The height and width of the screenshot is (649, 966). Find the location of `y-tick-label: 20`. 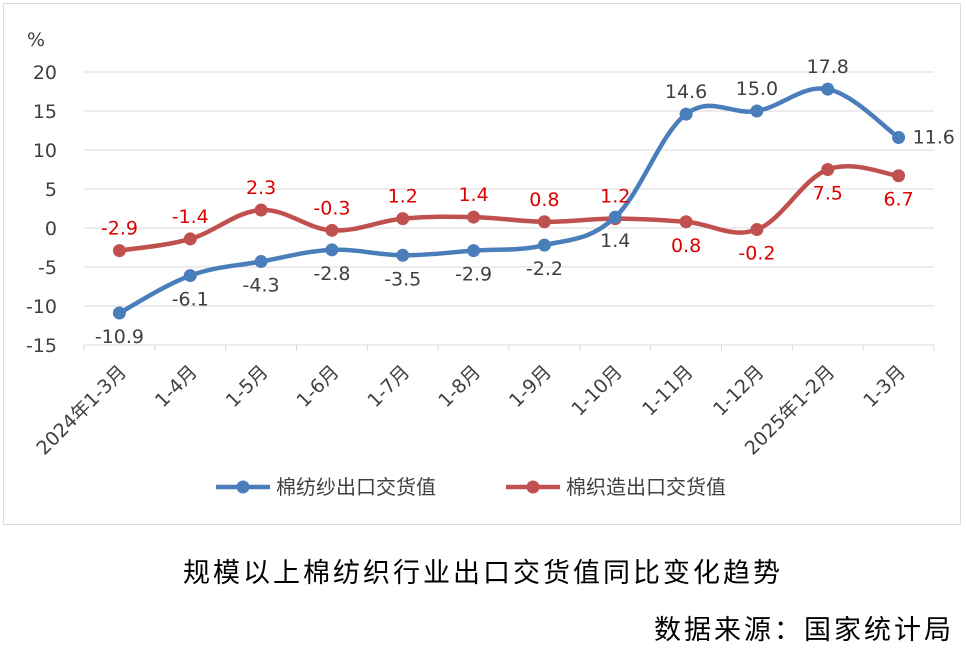

y-tick-label: 20 is located at coordinates (45, 73).